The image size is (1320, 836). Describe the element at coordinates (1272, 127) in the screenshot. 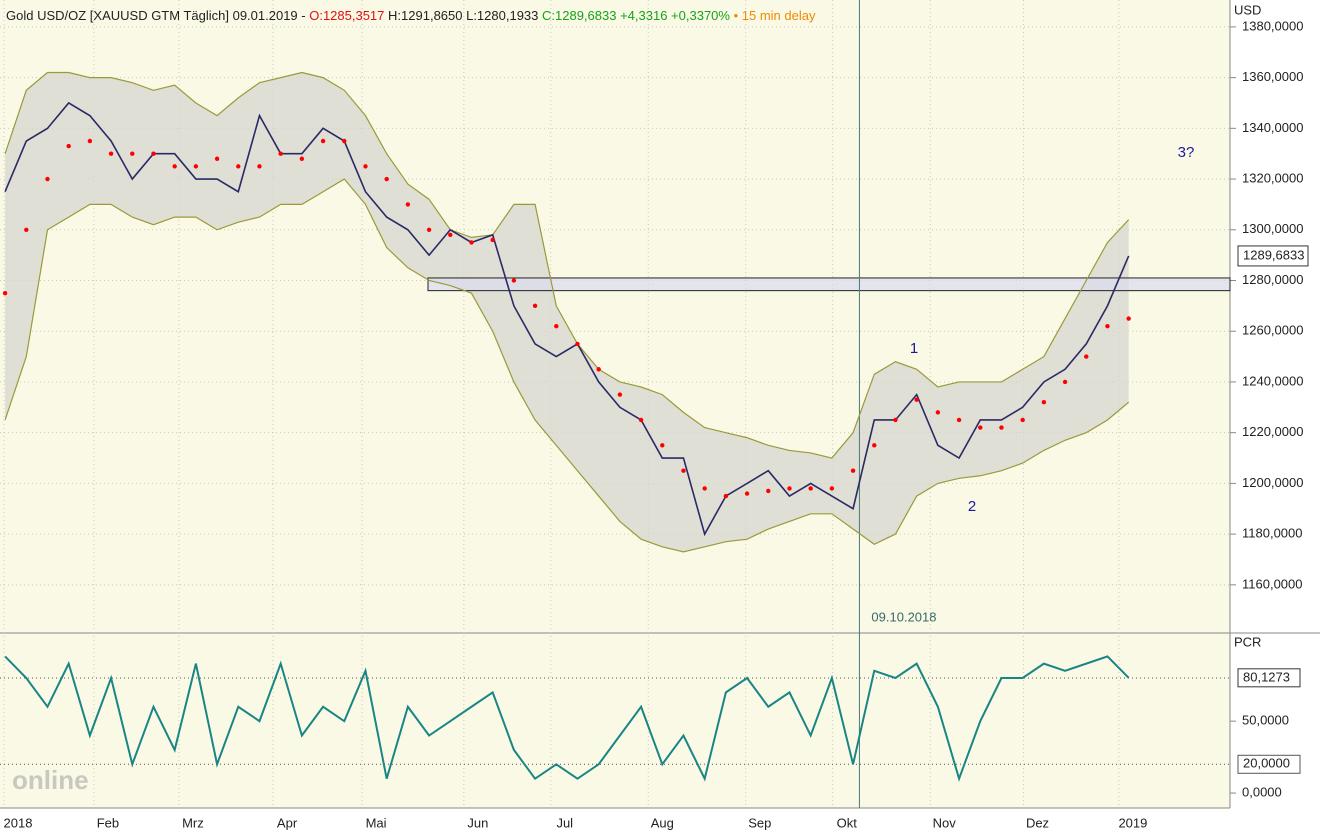

I see `y-tick-label: 1340,0000` at that location.